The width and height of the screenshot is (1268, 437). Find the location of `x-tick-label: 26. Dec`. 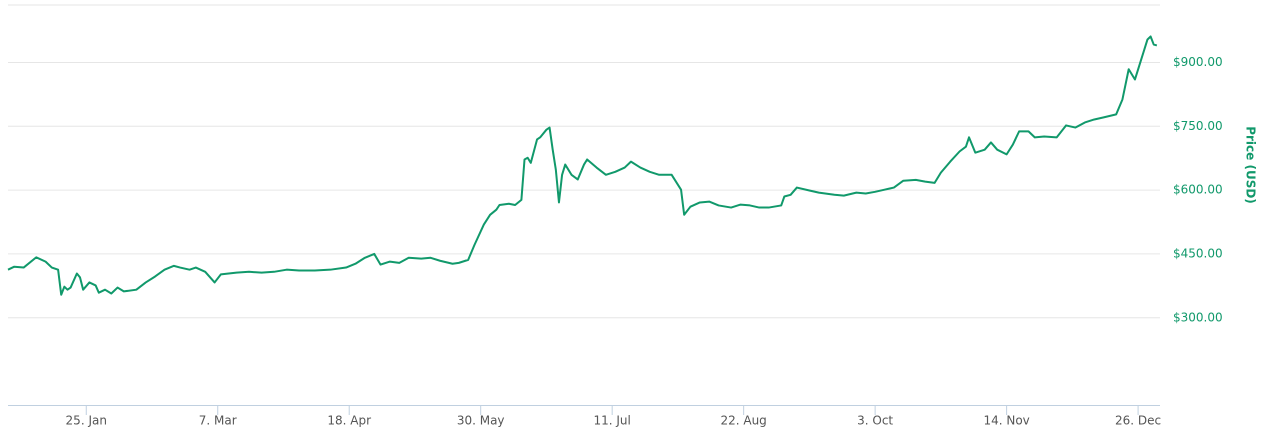

x-tick-label: 26. Dec is located at coordinates (1138, 421).